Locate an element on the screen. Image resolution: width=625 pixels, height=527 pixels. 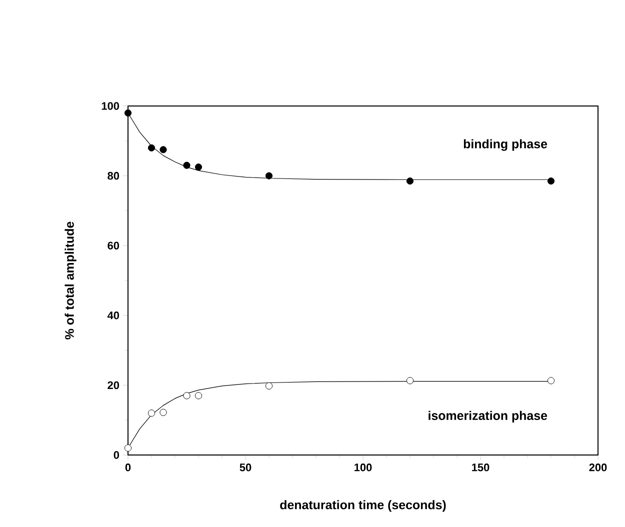
x-tick-label: 200 is located at coordinates (598, 468).